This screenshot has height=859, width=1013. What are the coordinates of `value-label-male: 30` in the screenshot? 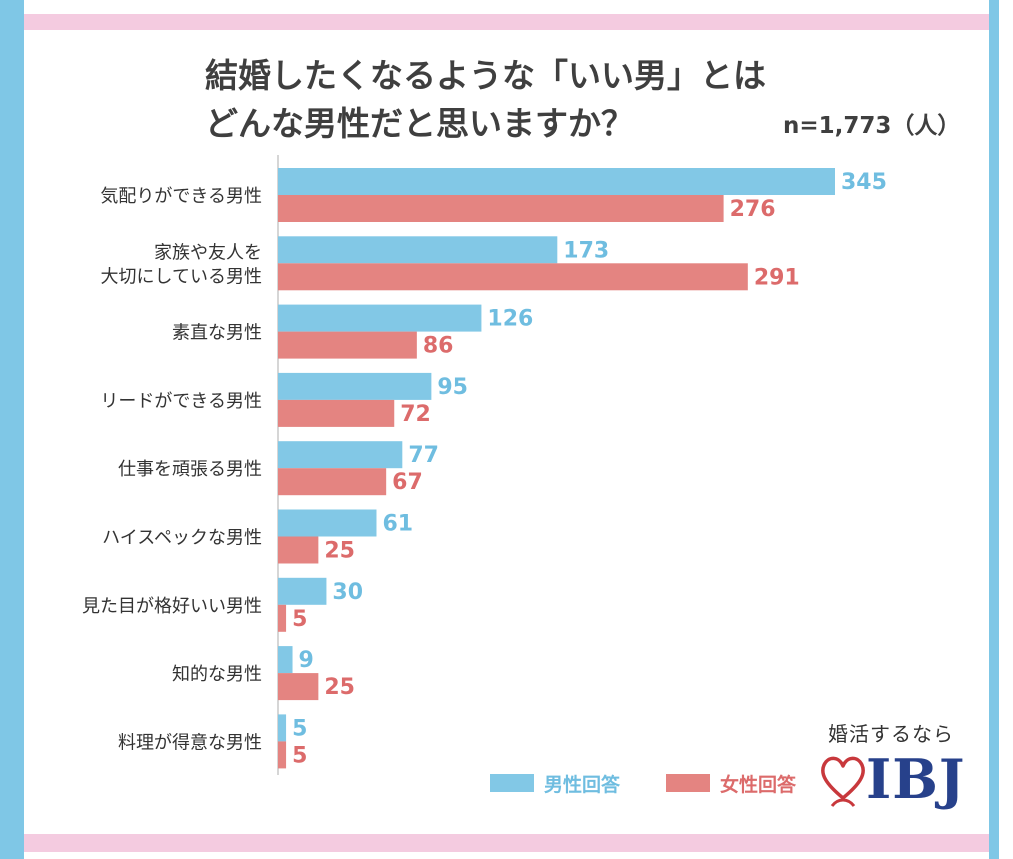 It's located at (347, 592).